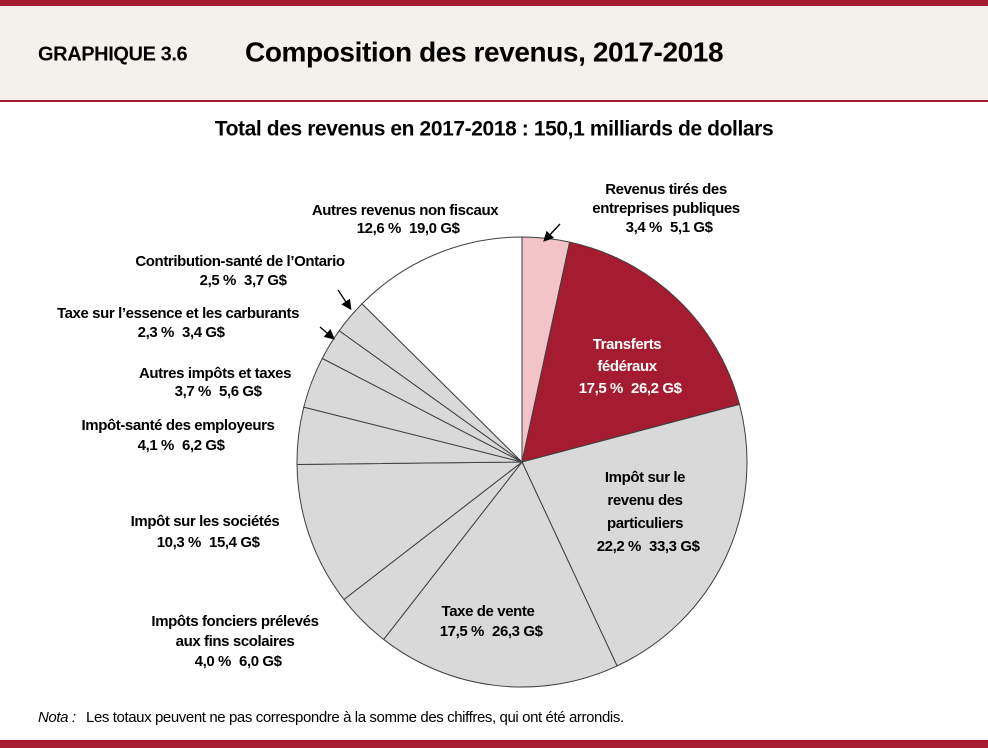 This screenshot has height=748, width=988. I want to click on value-label: 4,0 %, so click(213, 661).